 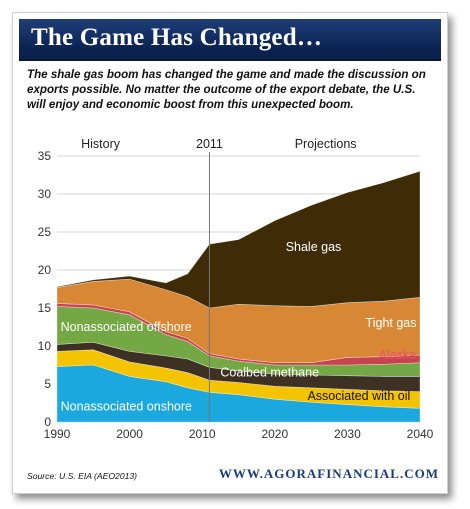 I want to click on x-tick-label: 2000, so click(x=129, y=434).